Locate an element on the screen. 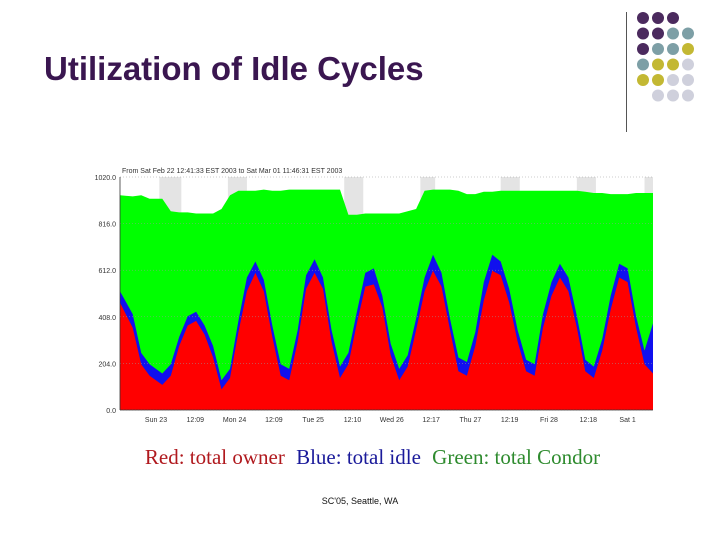 The image size is (720, 540). x-tick-label: 12:17 is located at coordinates (431, 420).